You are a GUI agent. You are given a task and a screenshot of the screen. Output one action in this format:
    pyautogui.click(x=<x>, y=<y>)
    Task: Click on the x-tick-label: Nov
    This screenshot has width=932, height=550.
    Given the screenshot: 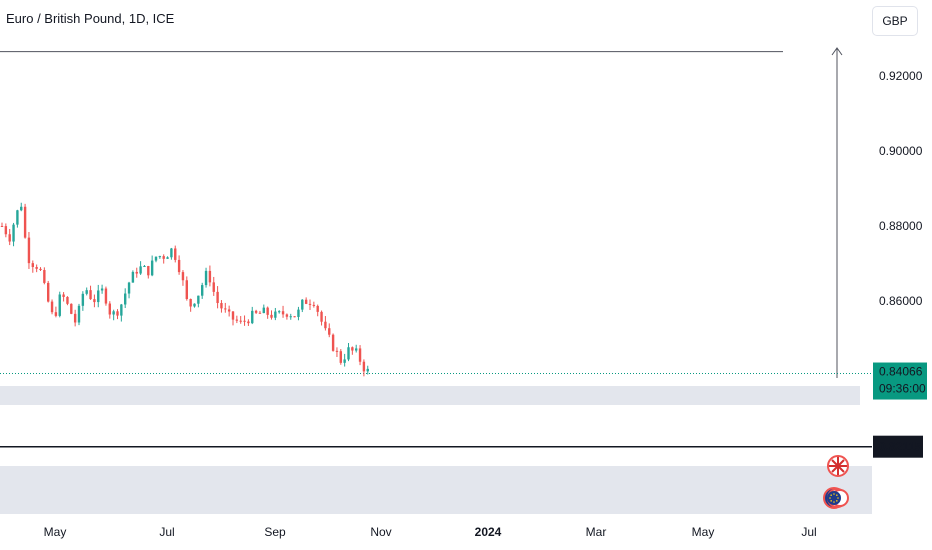 What is the action you would take?
    pyautogui.click(x=380, y=532)
    